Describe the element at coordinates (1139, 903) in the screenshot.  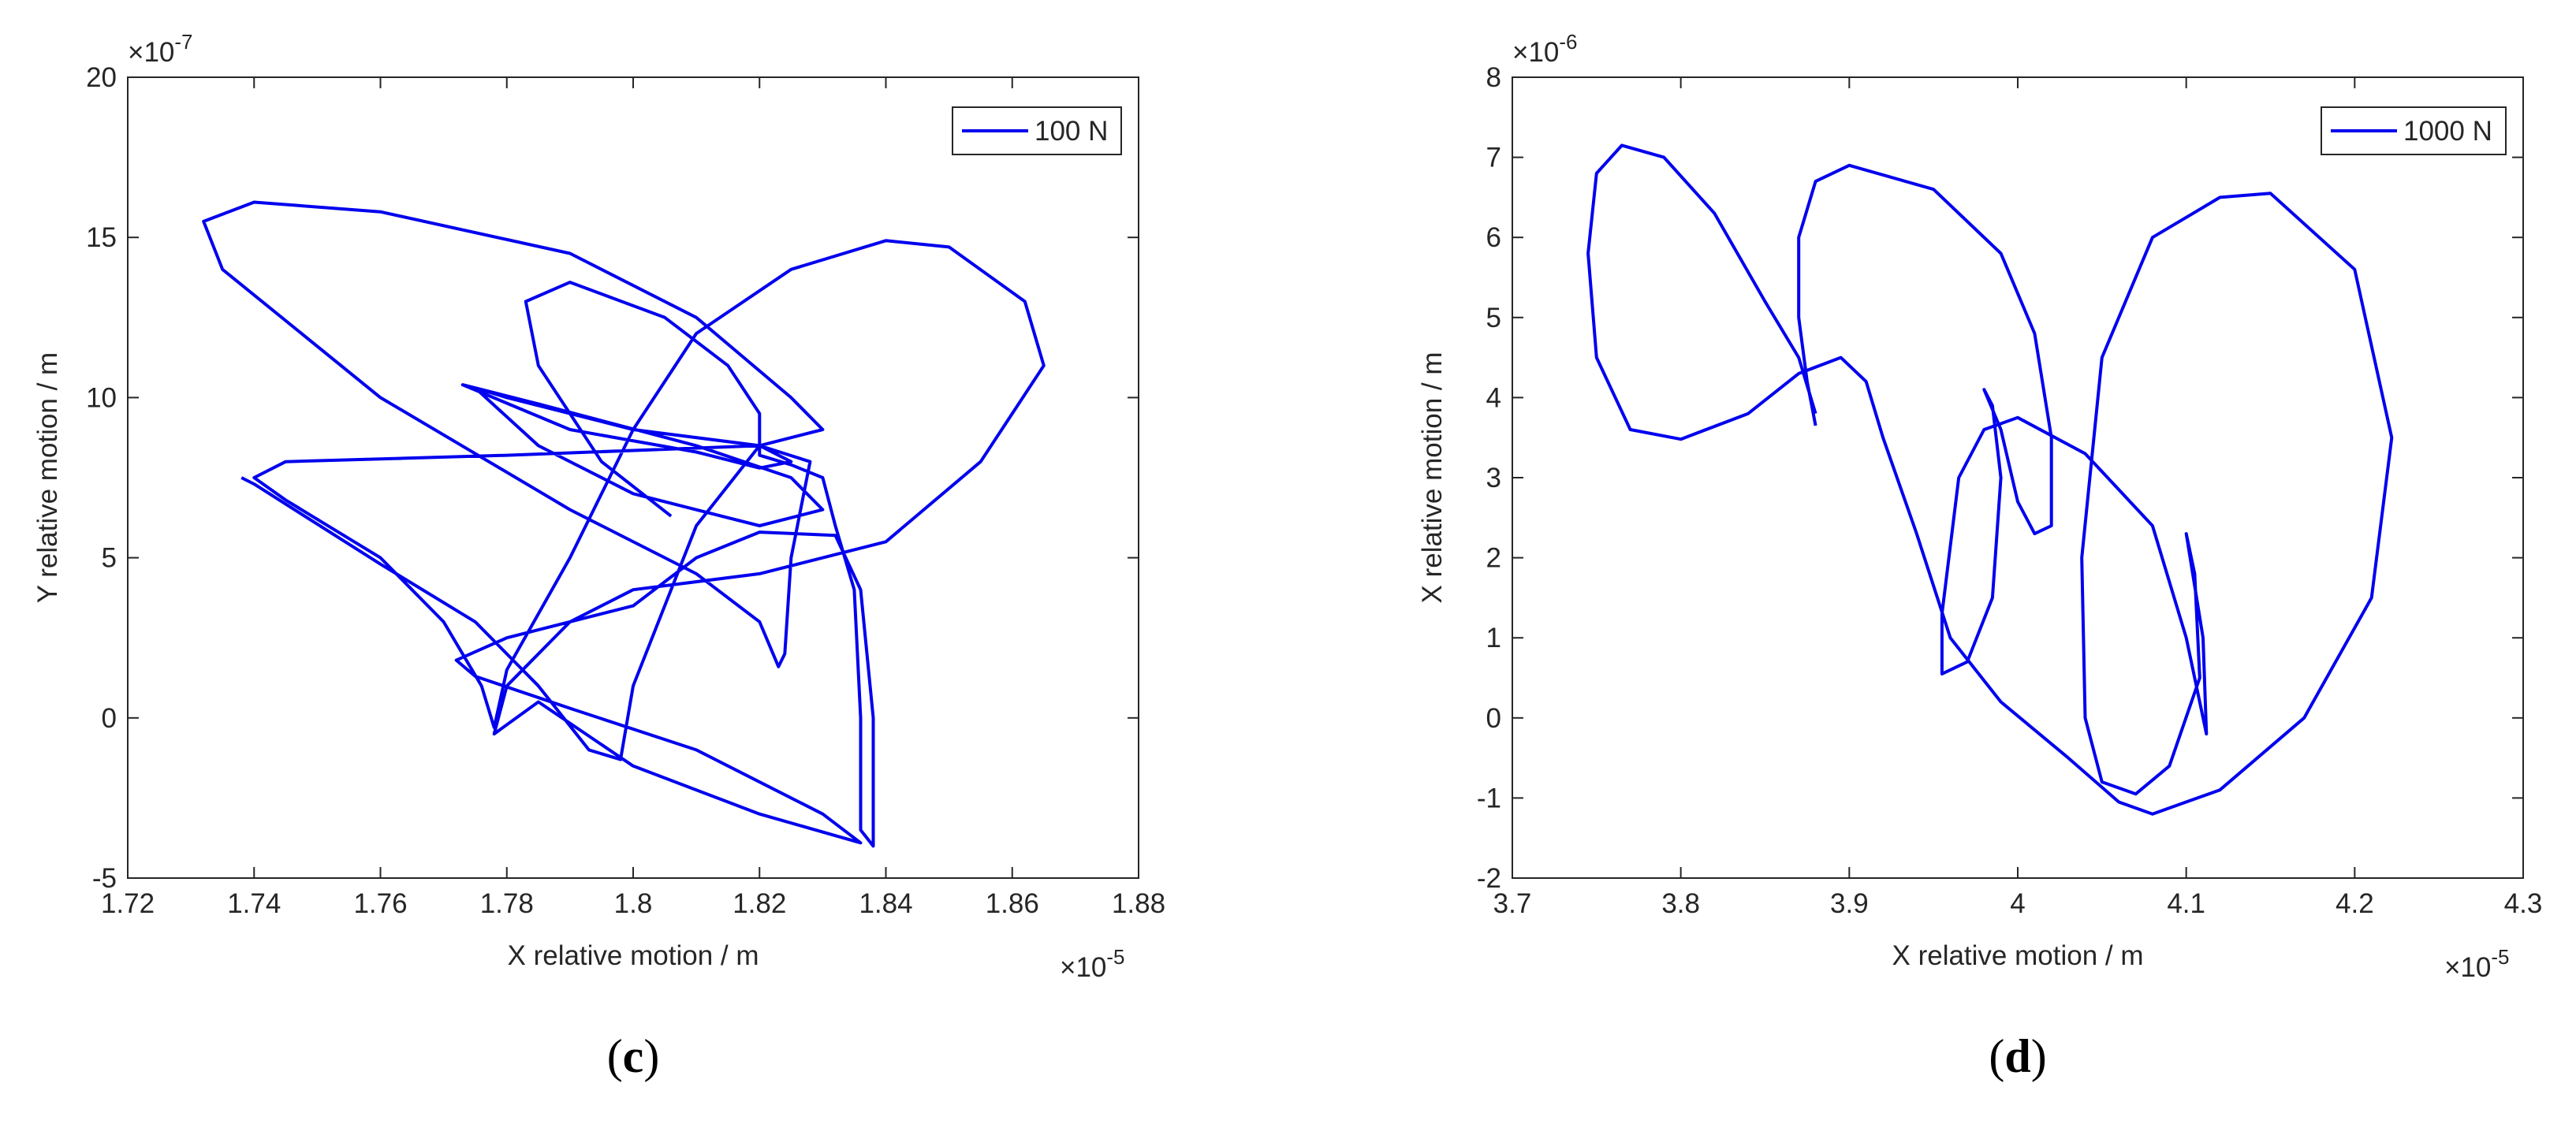
I see `x-tick-label: 1.88` at that location.